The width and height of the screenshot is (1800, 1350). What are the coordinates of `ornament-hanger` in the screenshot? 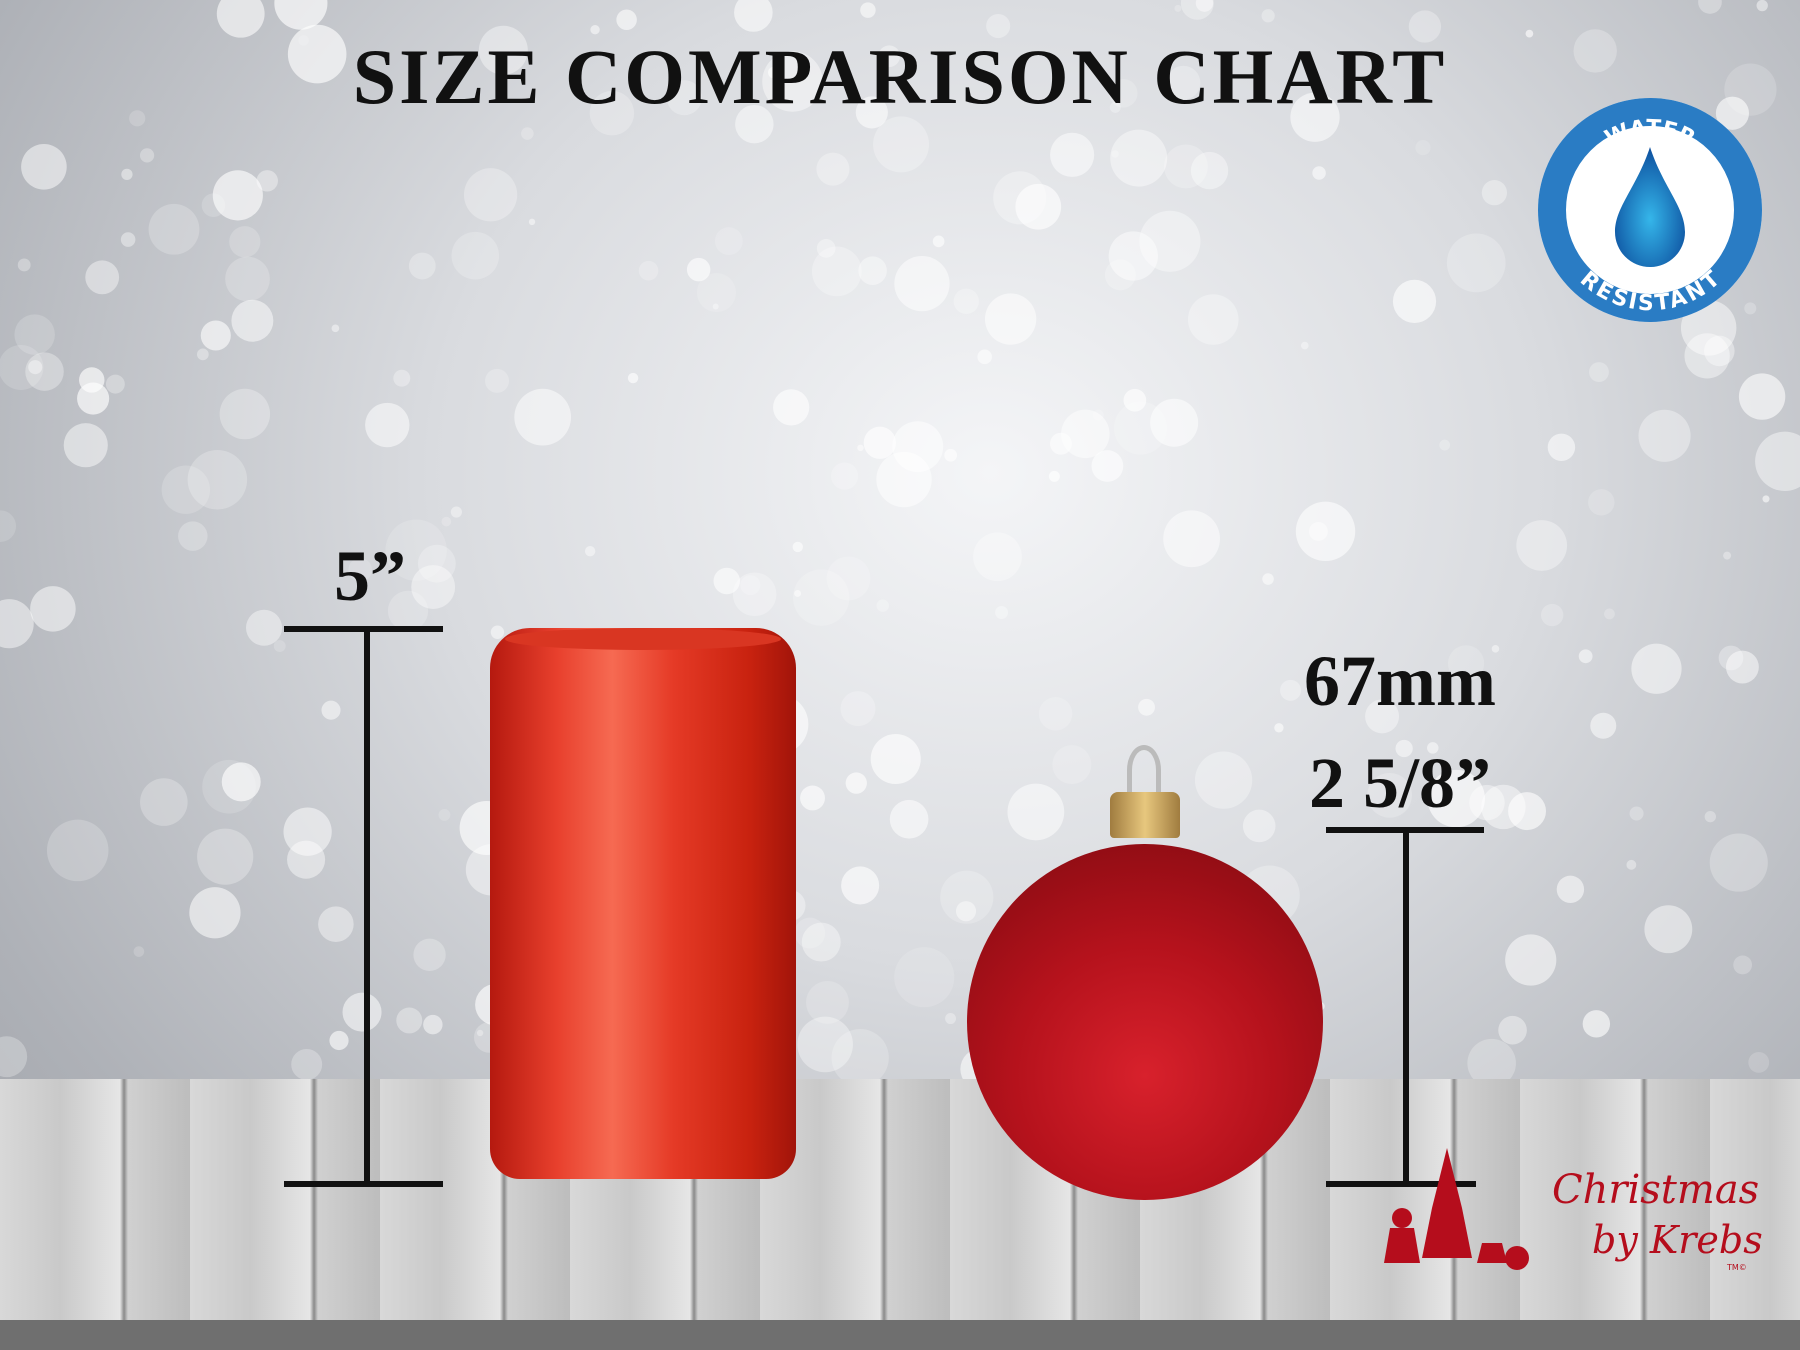 It's located at (1144, 770).